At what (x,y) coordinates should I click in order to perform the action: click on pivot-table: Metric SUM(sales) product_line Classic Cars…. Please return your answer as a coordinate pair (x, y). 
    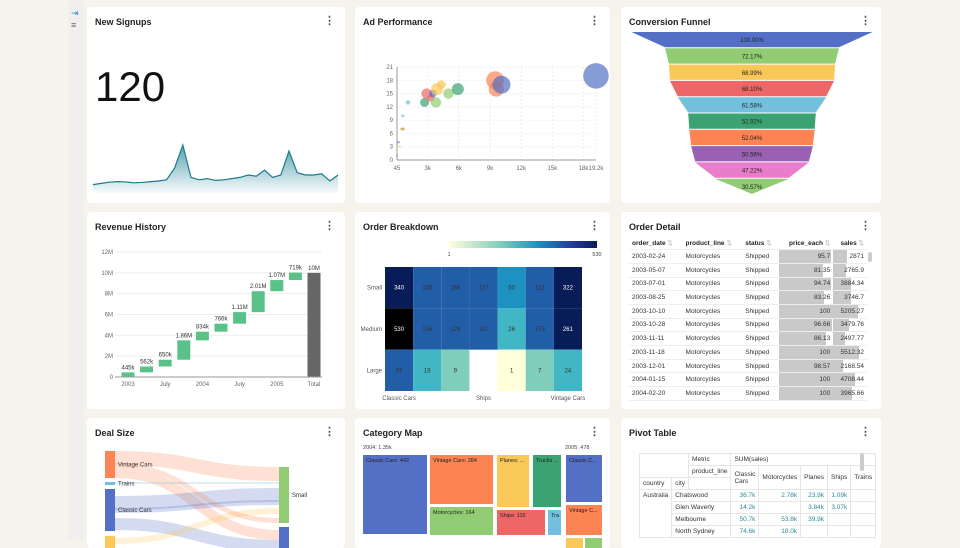
    Looking at the image, I should click on (757, 495).